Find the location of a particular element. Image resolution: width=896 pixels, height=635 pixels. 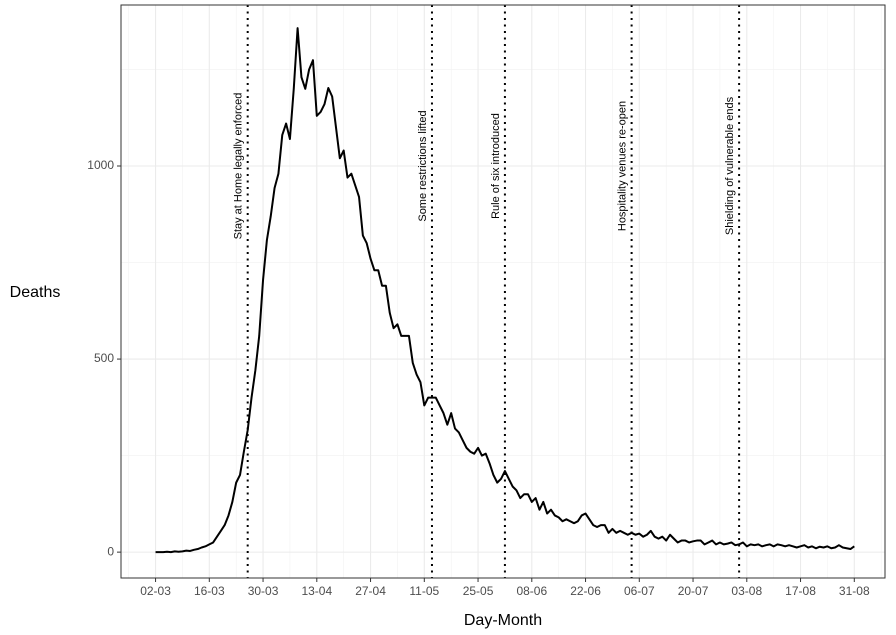

x-tick-label: 13-04 is located at coordinates (316, 591).